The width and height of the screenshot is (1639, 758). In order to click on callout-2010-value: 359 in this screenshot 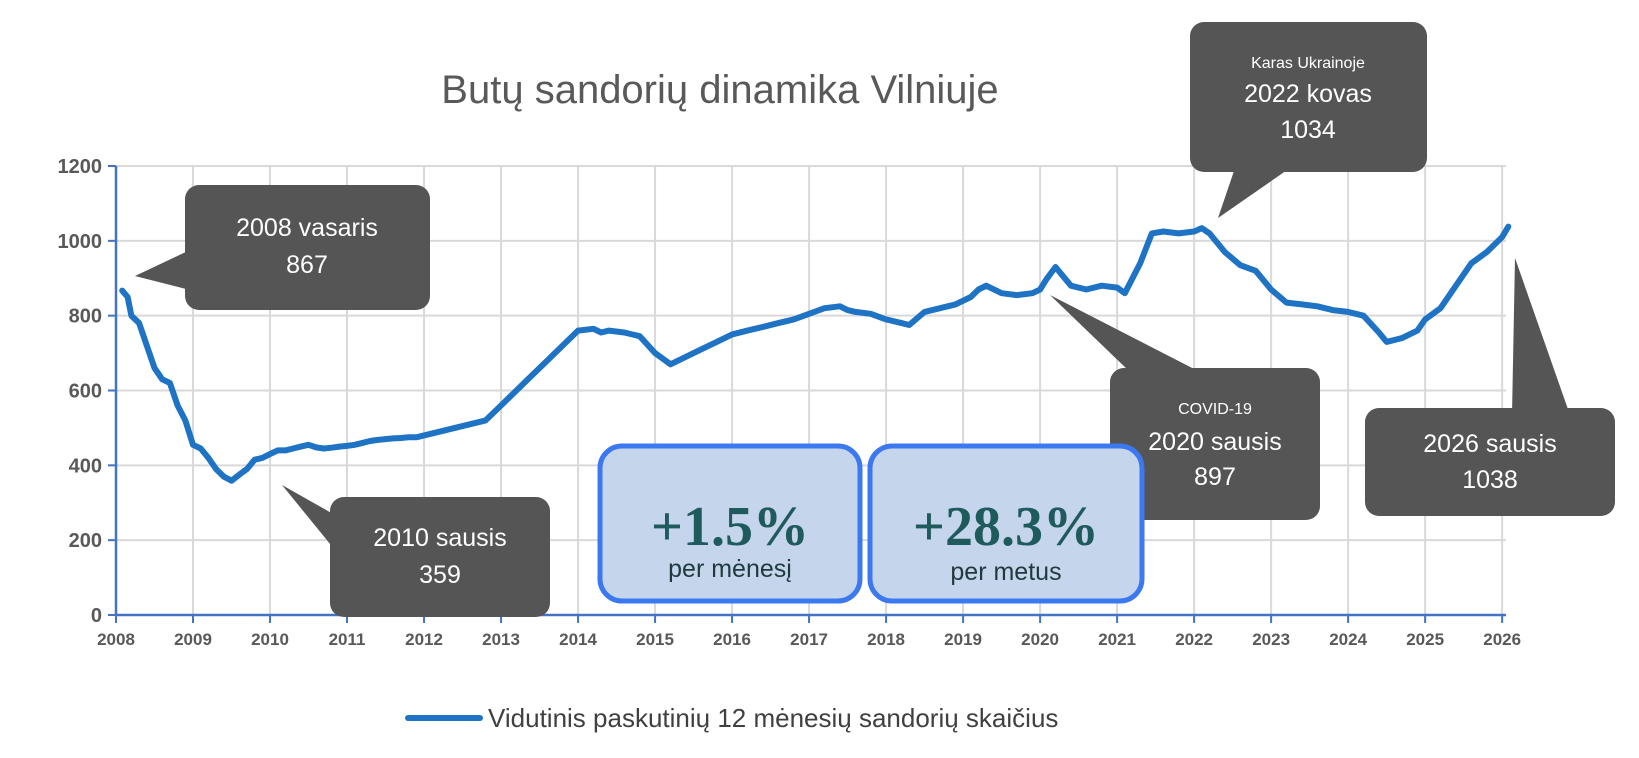, I will do `click(440, 575)`.